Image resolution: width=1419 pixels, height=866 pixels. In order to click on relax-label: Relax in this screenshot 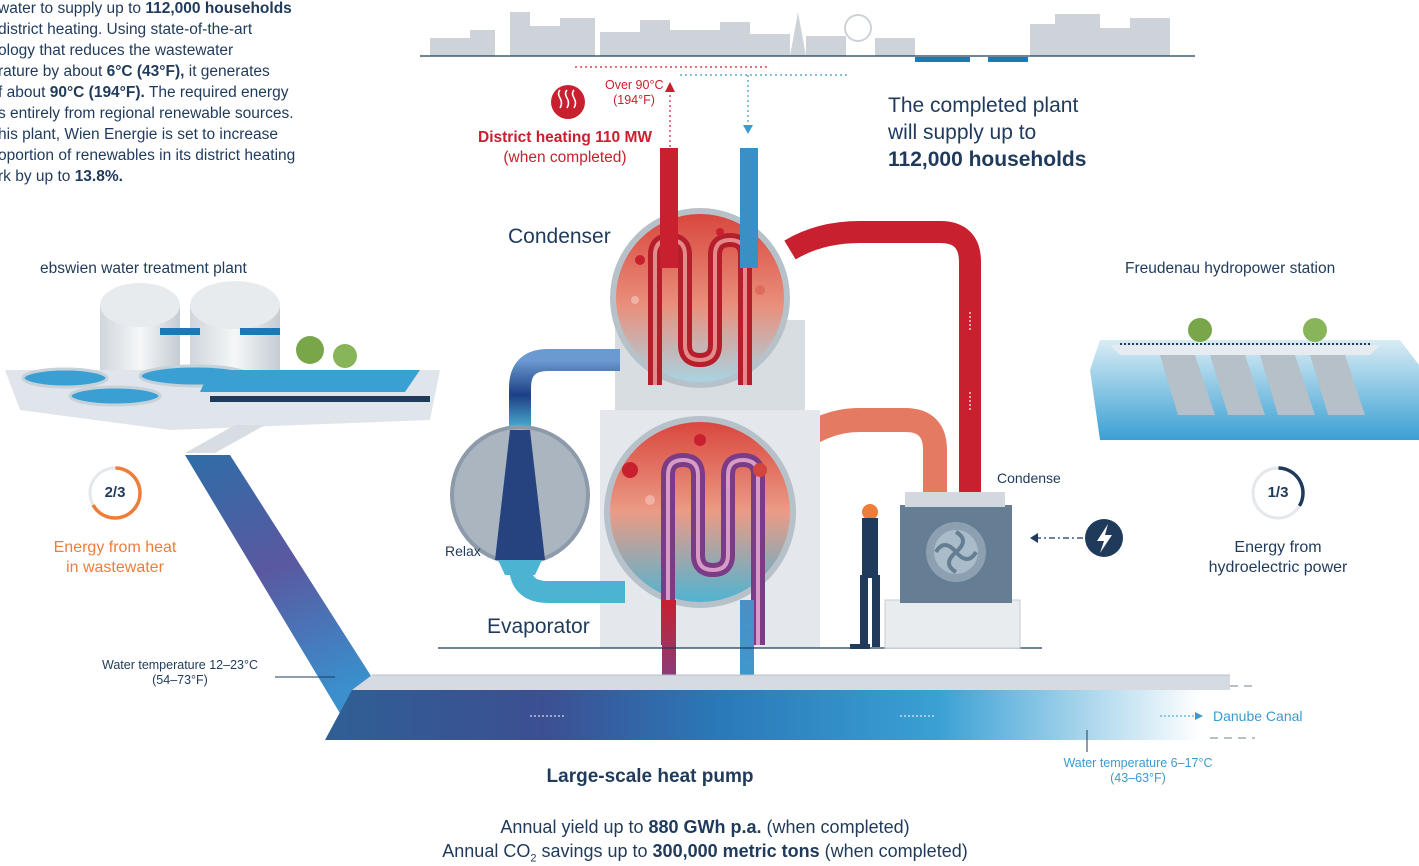, I will do `click(463, 551)`.